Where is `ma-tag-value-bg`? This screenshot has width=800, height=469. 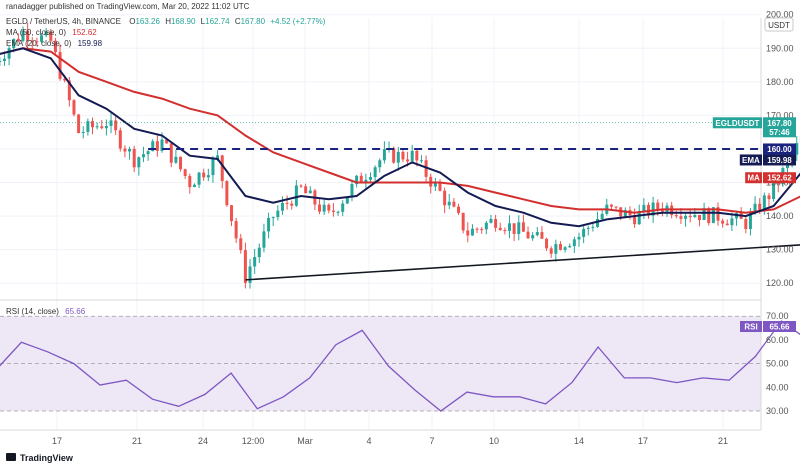 ma-tag-value-bg is located at coordinates (779, 178).